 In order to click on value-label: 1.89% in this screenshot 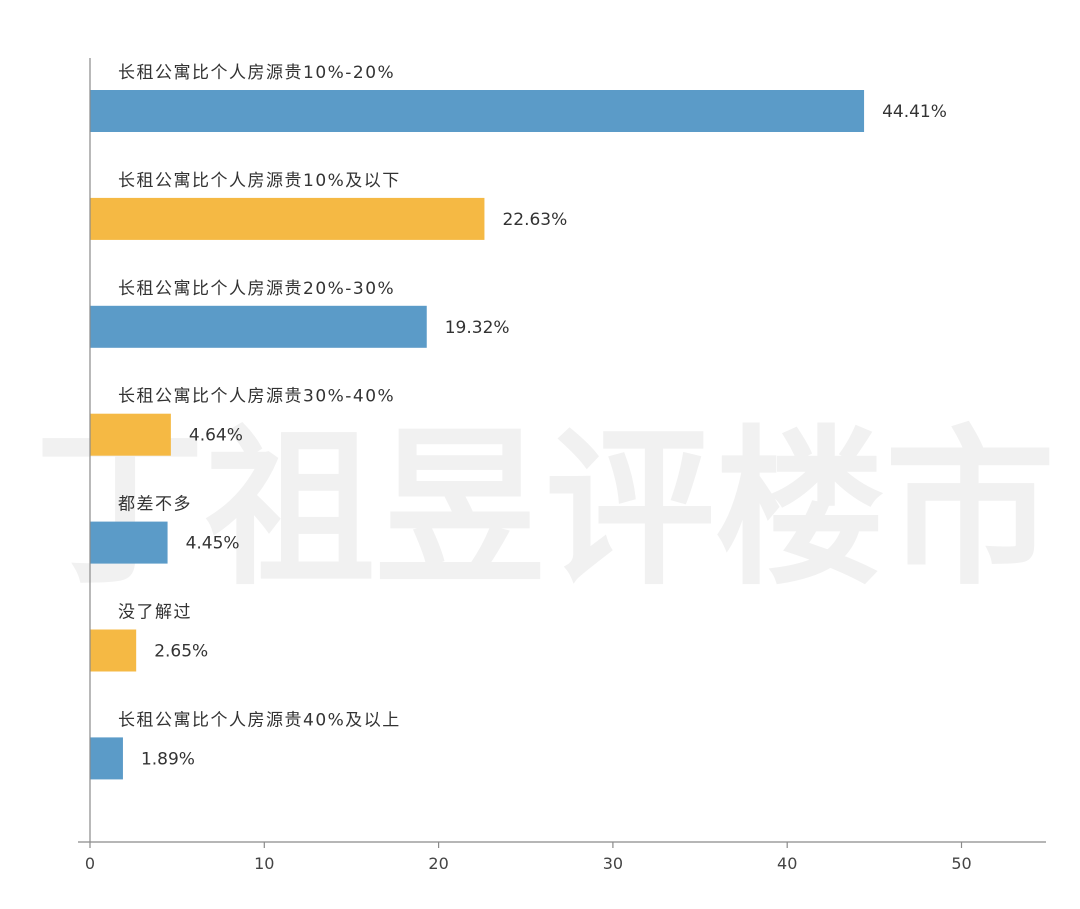, I will do `click(168, 759)`.